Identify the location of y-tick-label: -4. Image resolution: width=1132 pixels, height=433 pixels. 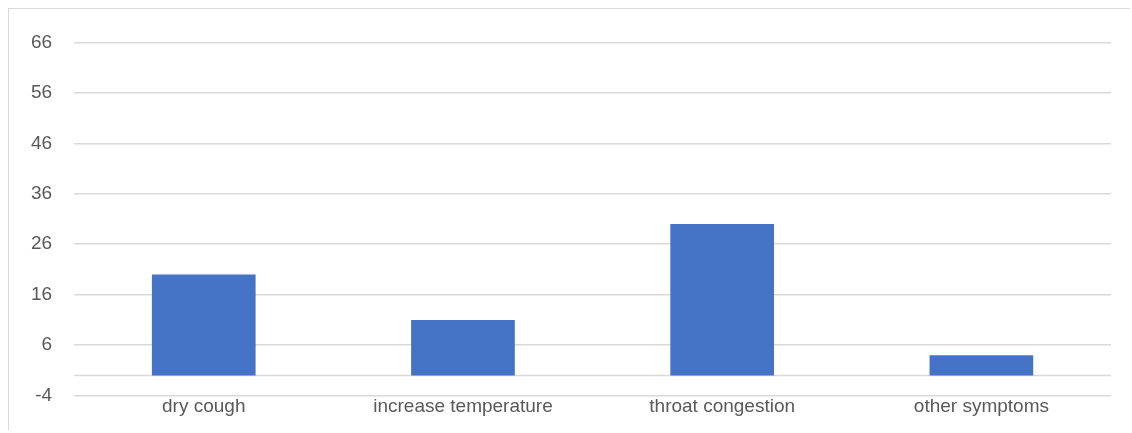
(44, 394).